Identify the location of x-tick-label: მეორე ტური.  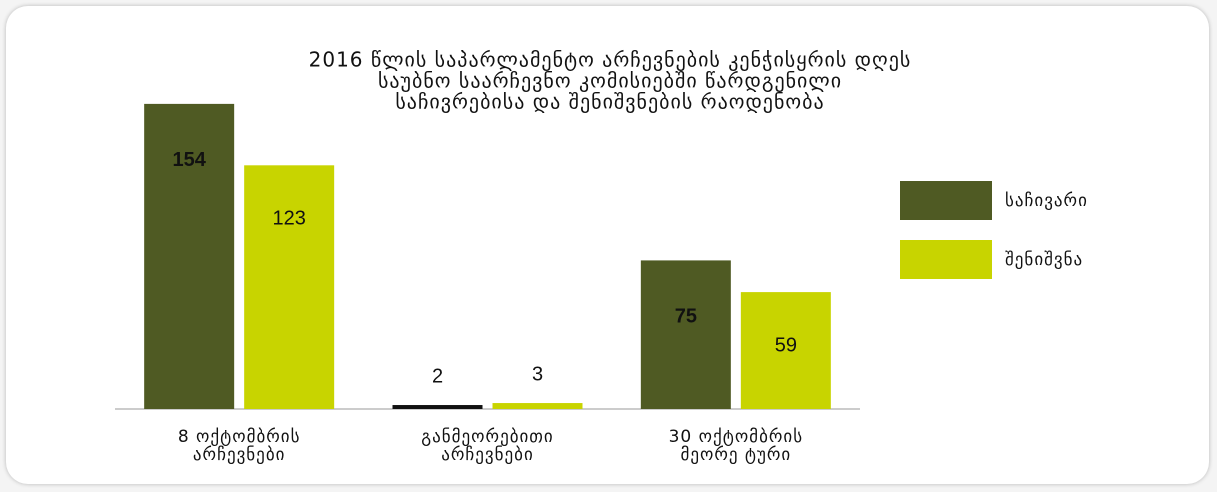
(735, 455).